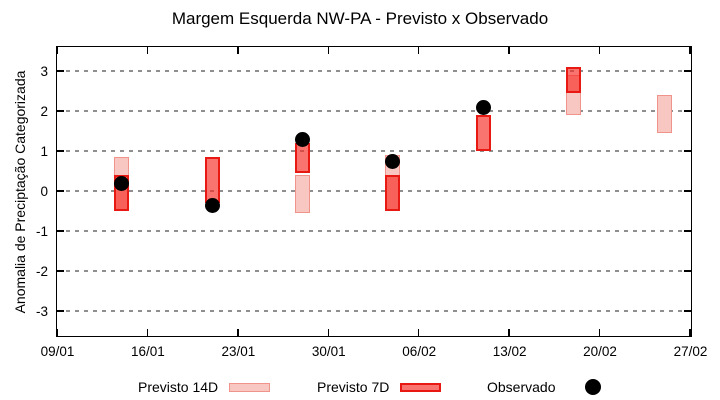 The width and height of the screenshot is (720, 400). What do you see at coordinates (328, 351) in the screenshot?
I see `x-tick-label: 30/01` at bounding box center [328, 351].